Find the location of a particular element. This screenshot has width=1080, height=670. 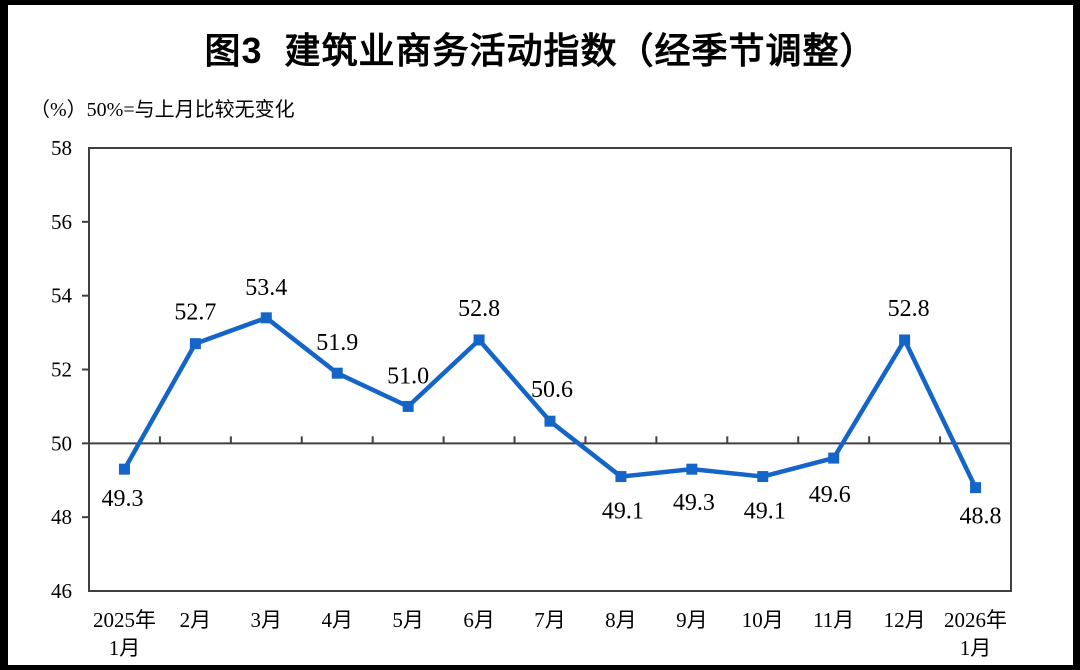

data-point-label: 51.0 is located at coordinates (408, 376).